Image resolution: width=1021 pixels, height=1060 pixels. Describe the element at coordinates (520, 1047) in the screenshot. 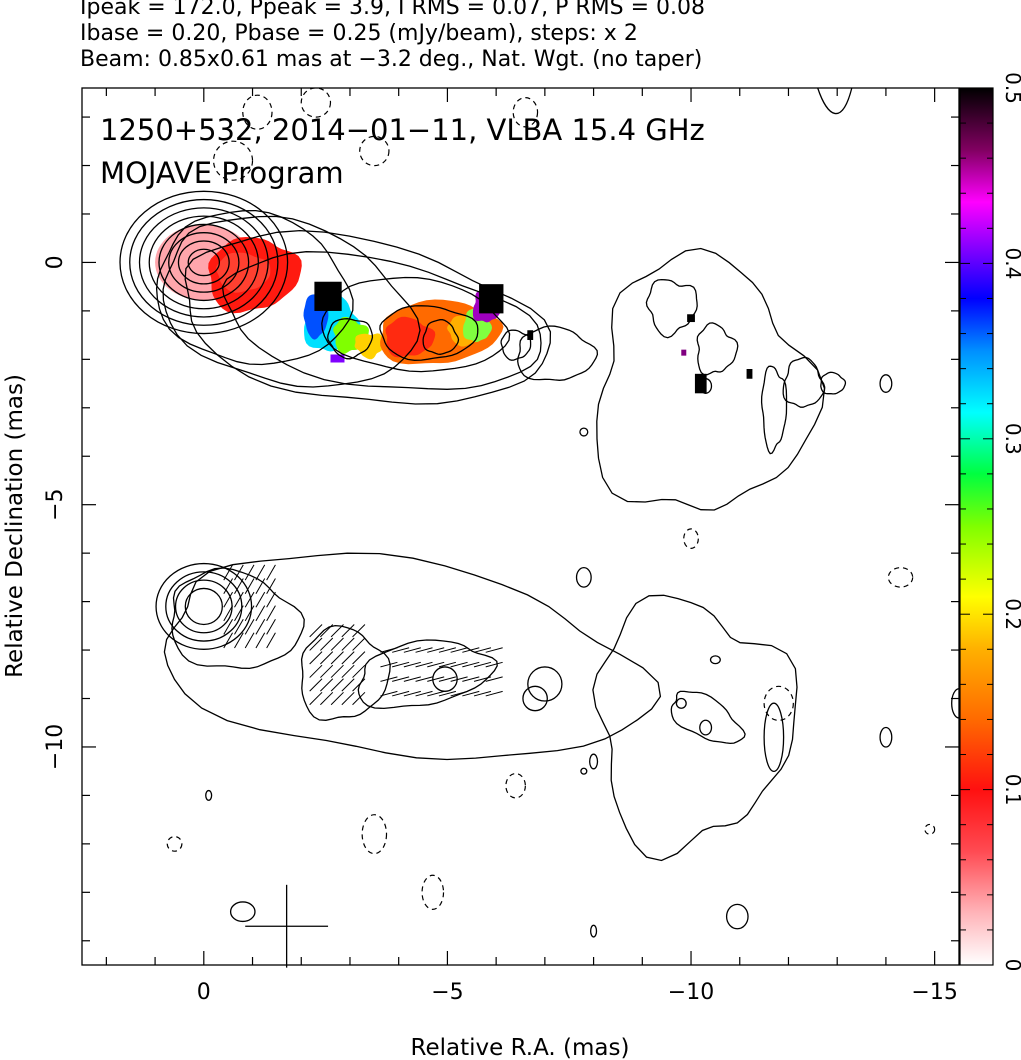

I see `x-axis-label: Relative R.A. (mas)` at that location.